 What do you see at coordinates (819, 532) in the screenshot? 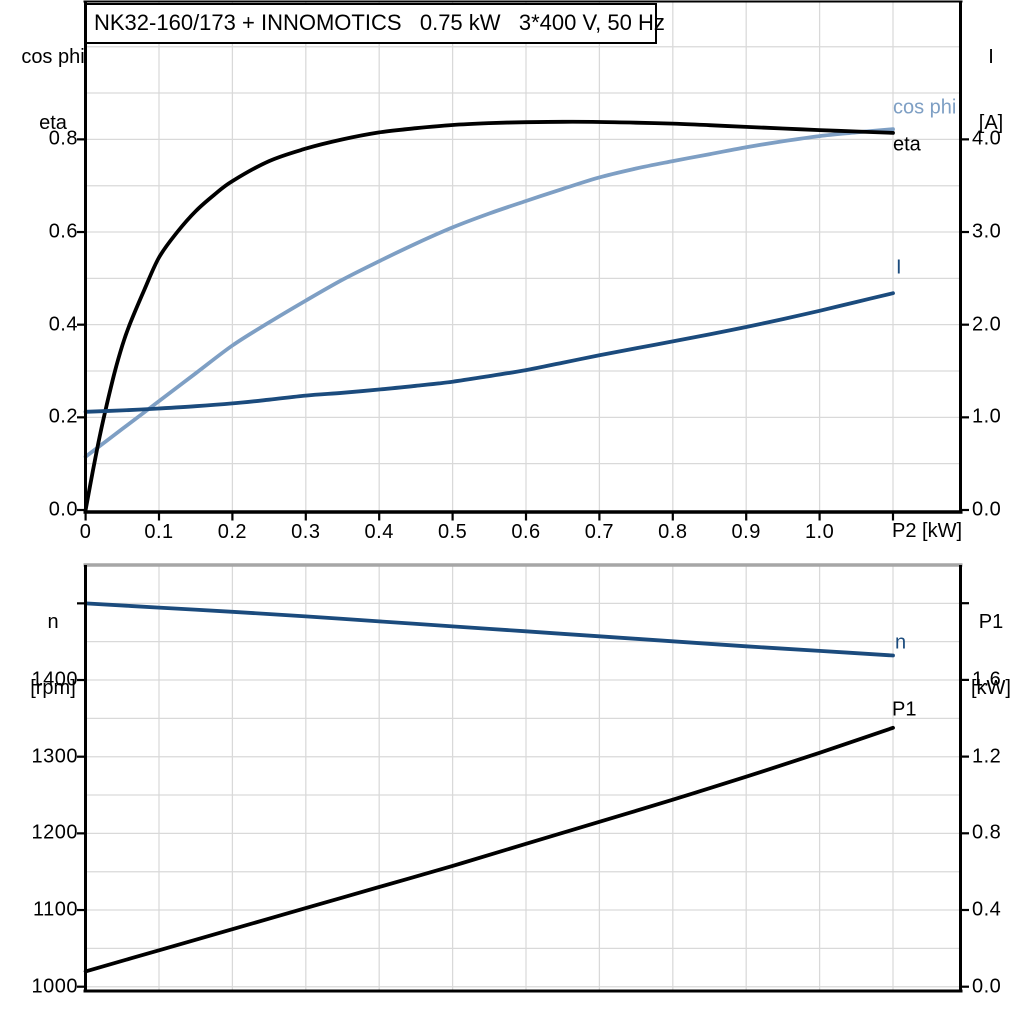
I see `top-x-tick-label-1.0: 1.0` at bounding box center [819, 532].